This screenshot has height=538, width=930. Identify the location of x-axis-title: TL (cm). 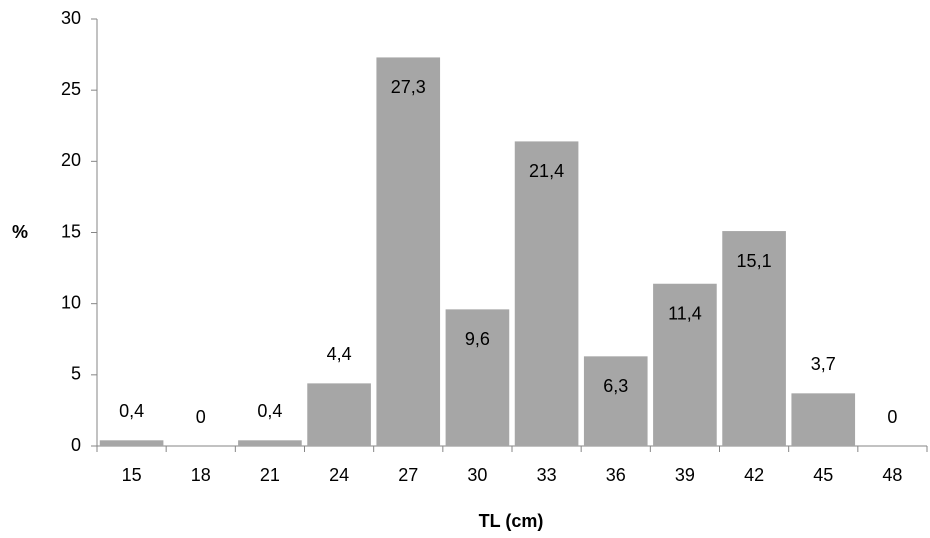
(511, 521).